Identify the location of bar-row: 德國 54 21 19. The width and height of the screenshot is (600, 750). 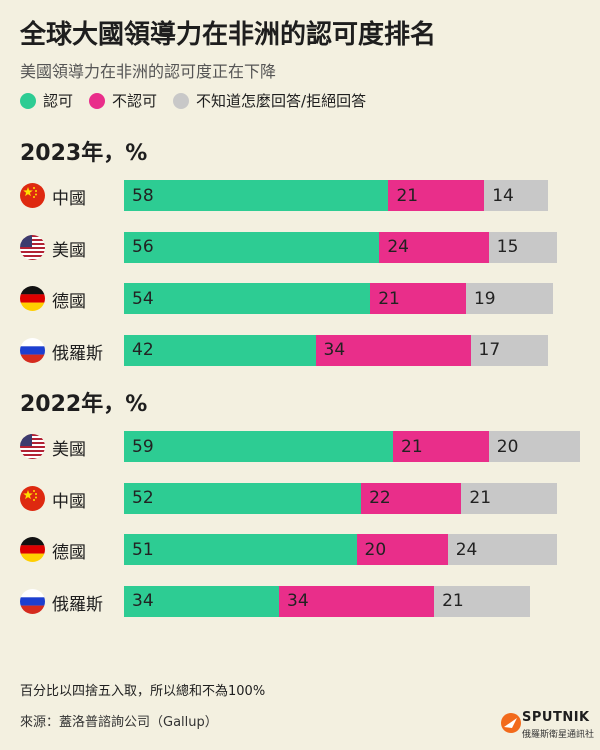
(300, 298).